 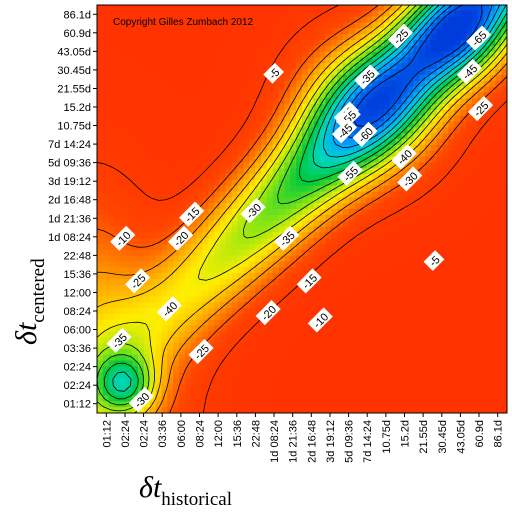 What do you see at coordinates (119, 340) in the screenshot?
I see `contour-label-bg` at bounding box center [119, 340].